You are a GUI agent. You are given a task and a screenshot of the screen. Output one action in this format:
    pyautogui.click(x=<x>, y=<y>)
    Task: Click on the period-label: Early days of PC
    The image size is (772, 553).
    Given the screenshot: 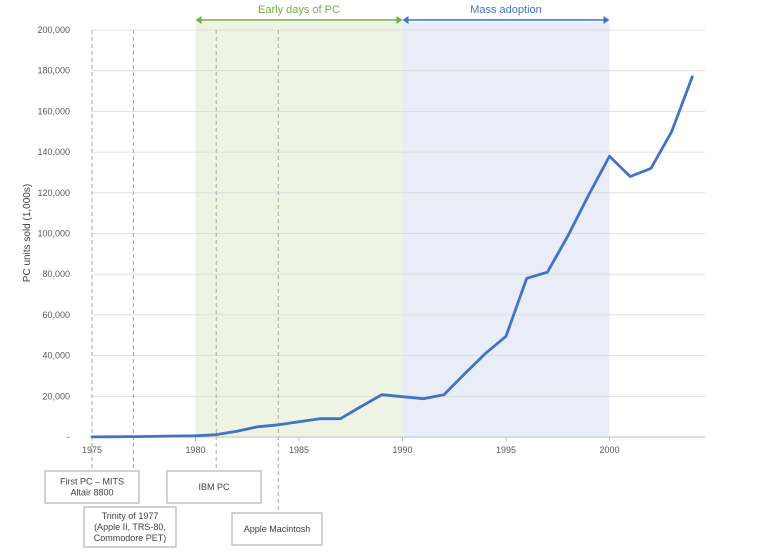 What is the action you would take?
    pyautogui.click(x=299, y=10)
    